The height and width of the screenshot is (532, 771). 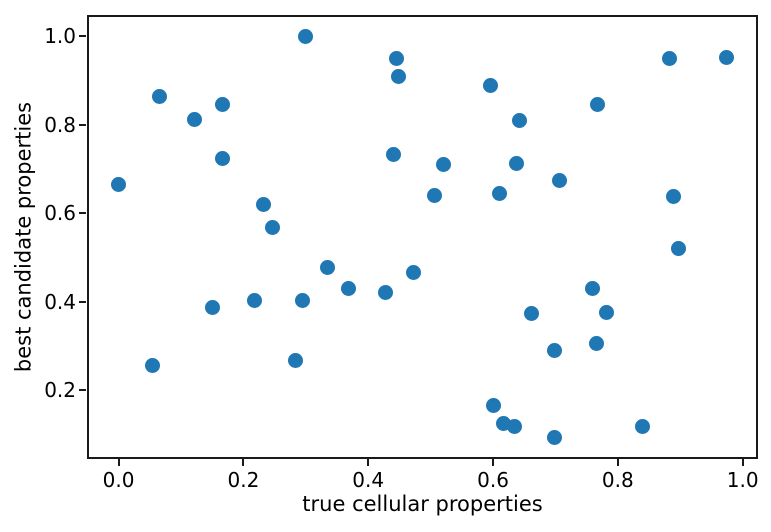 What do you see at coordinates (118, 480) in the screenshot?
I see `x-tick-label: 0.0` at bounding box center [118, 480].